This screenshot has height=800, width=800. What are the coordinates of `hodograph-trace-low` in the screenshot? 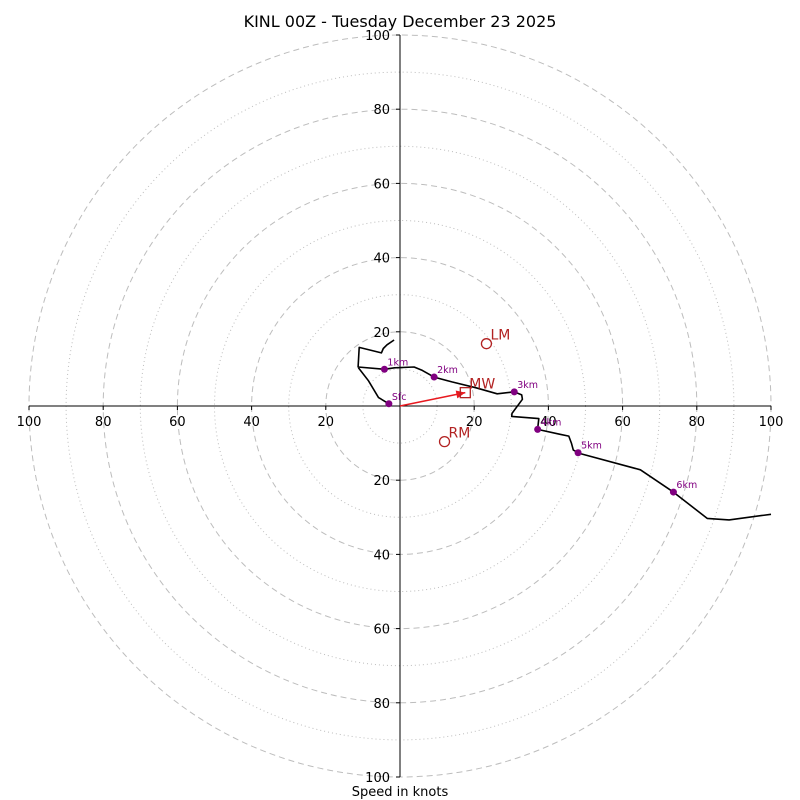 It's located at (373, 386).